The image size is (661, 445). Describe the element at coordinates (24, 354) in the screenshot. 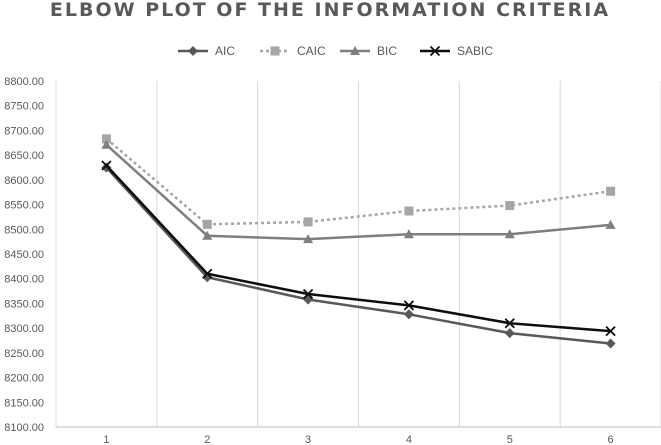

I see `y-tick-label: 8250.00` at that location.